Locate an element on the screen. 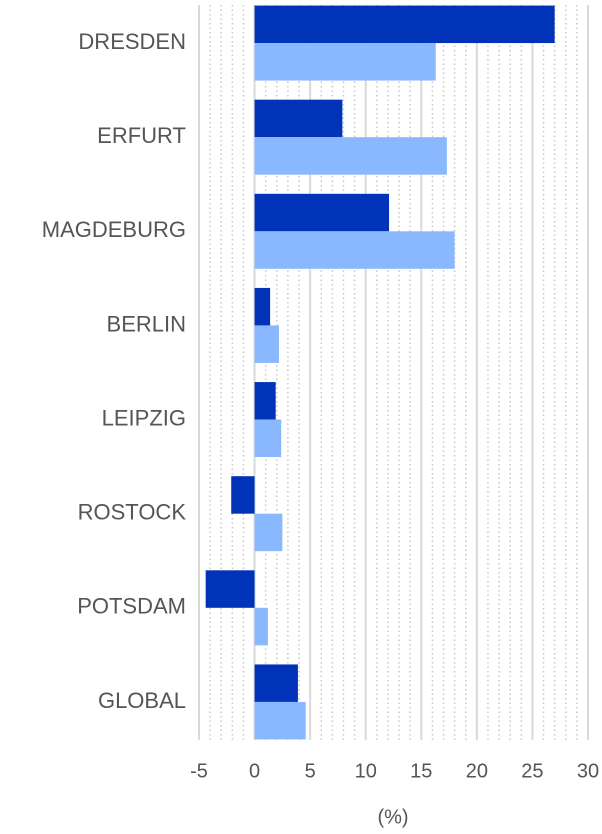 The width and height of the screenshot is (602, 834). x-tick-label: 0 is located at coordinates (254, 771).